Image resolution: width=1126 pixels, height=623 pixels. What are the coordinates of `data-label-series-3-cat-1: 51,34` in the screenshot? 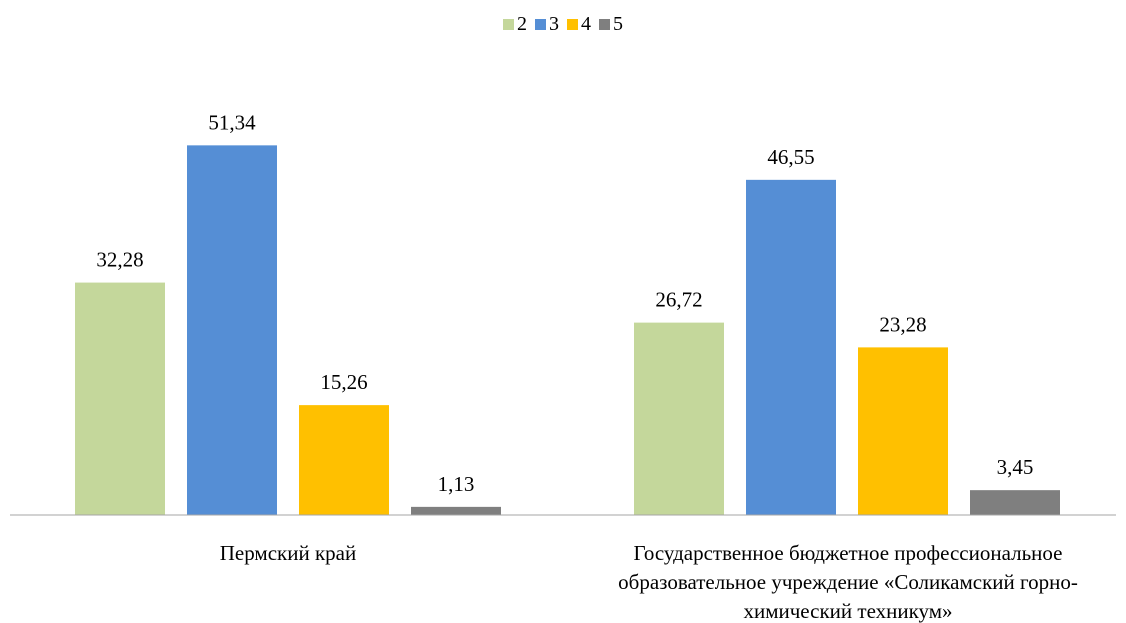 It's located at (232, 122).